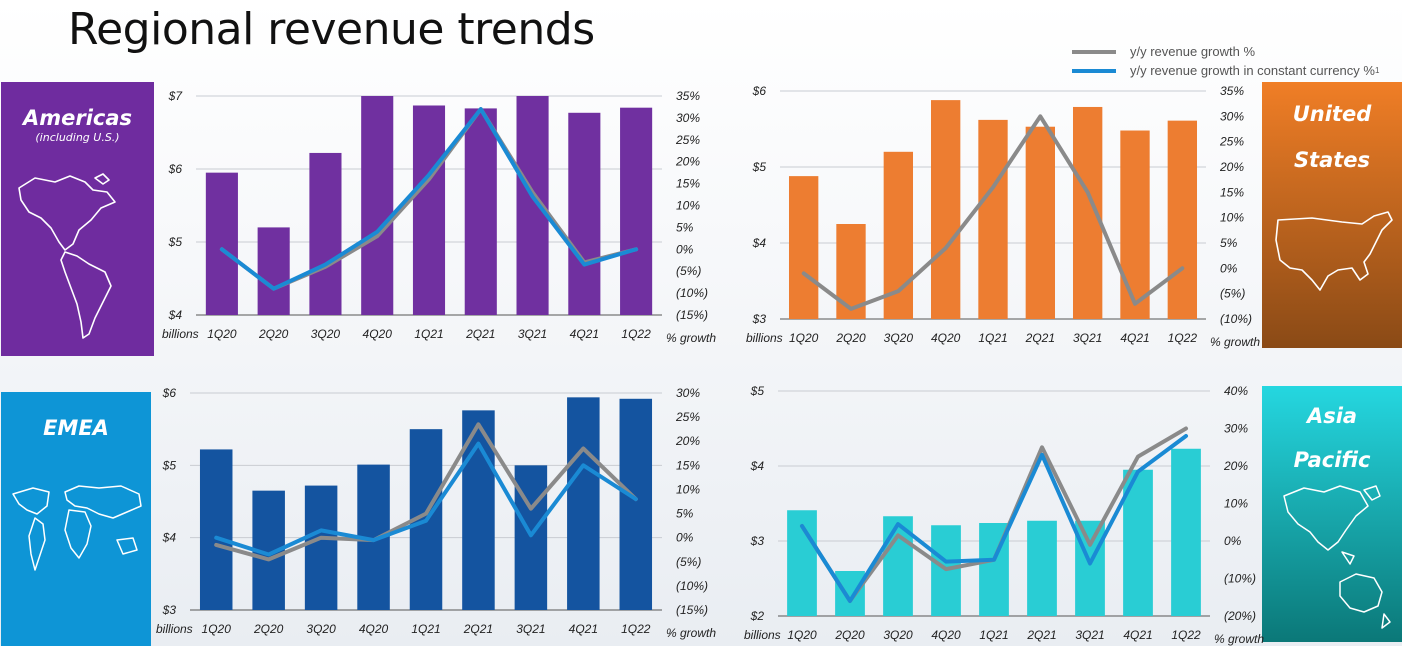 The image size is (1402, 646). What do you see at coordinates (1236, 391) in the screenshot?
I see `y2-tick-label: 40%` at bounding box center [1236, 391].